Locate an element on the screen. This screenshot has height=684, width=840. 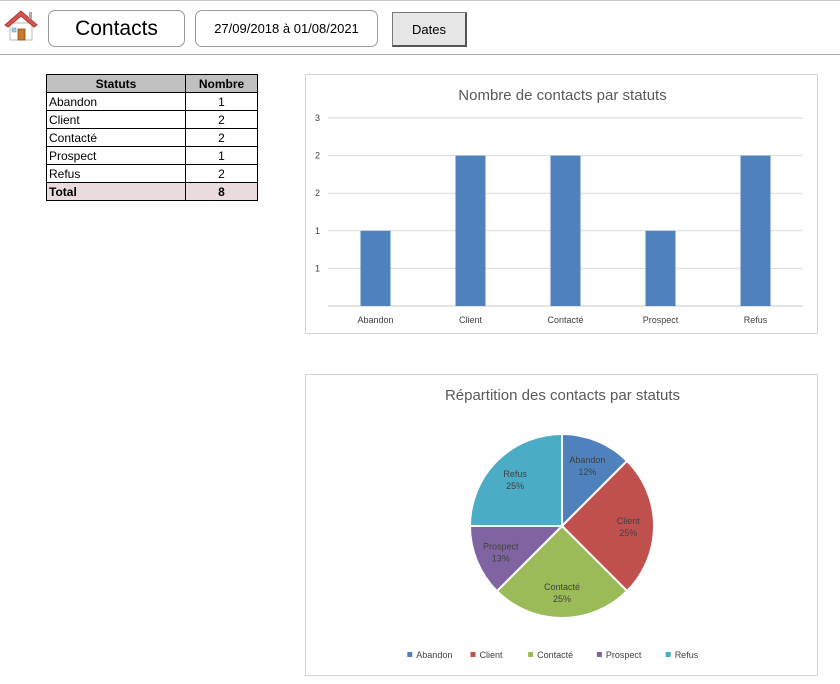
slice-label: Contacté is located at coordinates (562, 587).